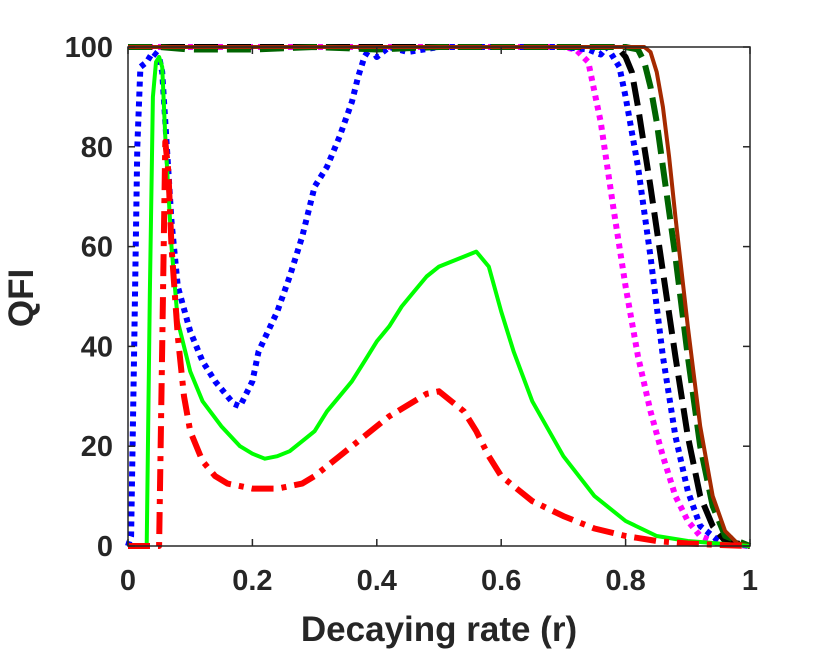 Image resolution: width=830 pixels, height=652 pixels. Describe the element at coordinates (750, 581) in the screenshot. I see `x-tick-label: 1` at that location.